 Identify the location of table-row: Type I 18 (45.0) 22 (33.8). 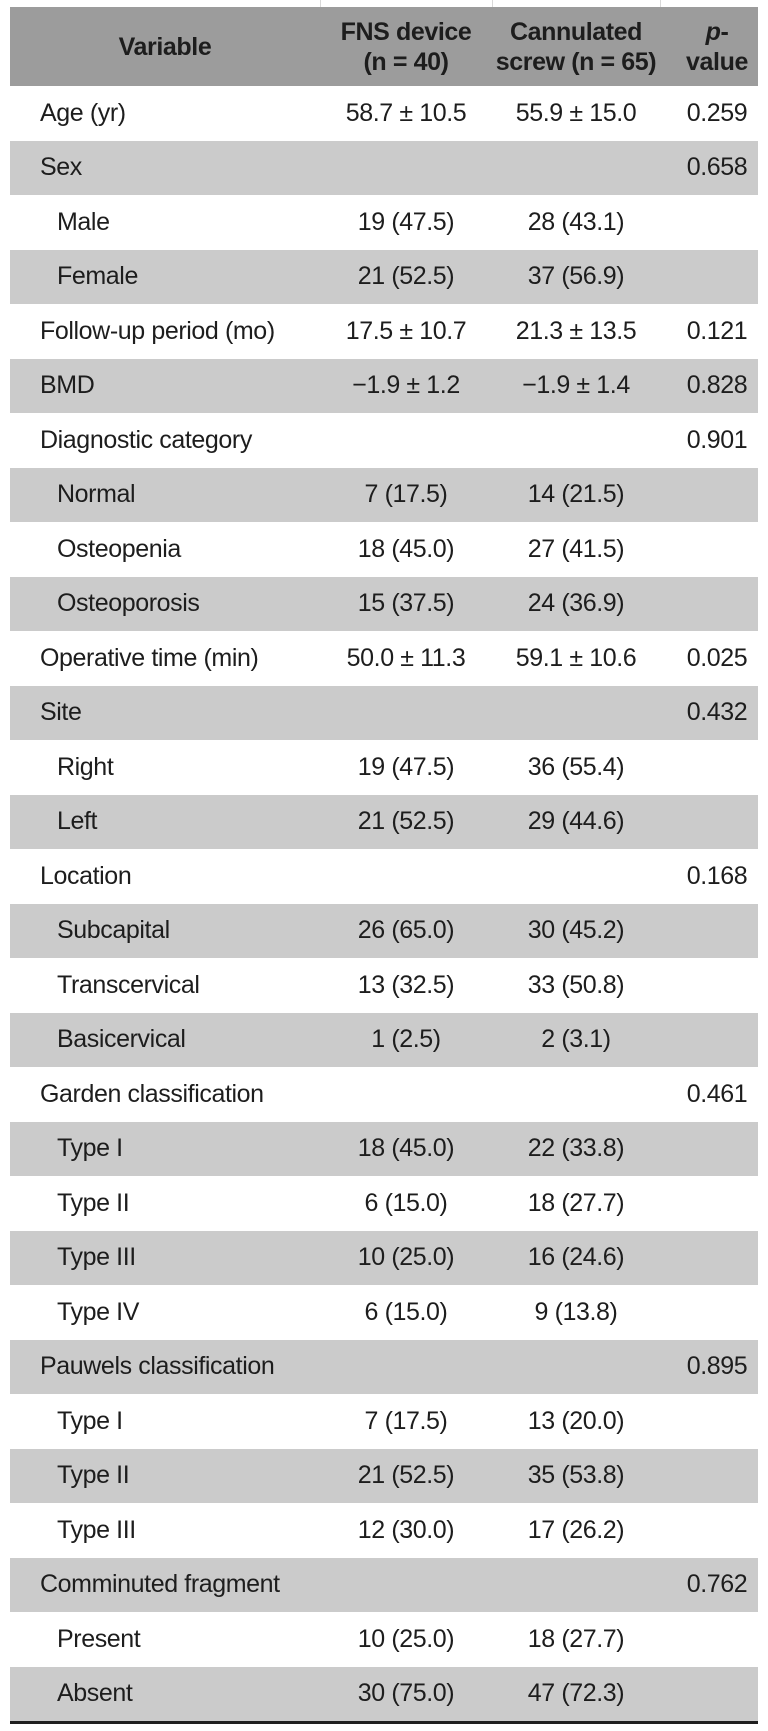
(384, 1148).